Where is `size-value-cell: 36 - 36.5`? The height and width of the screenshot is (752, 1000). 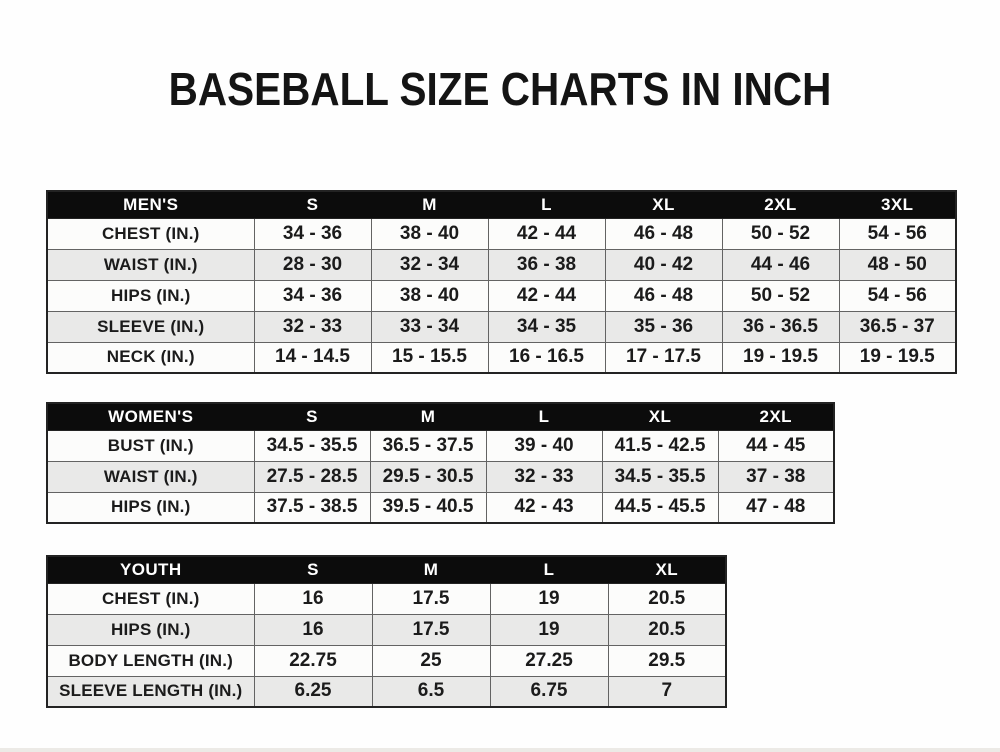
size-value-cell: 36 - 36.5 is located at coordinates (780, 326).